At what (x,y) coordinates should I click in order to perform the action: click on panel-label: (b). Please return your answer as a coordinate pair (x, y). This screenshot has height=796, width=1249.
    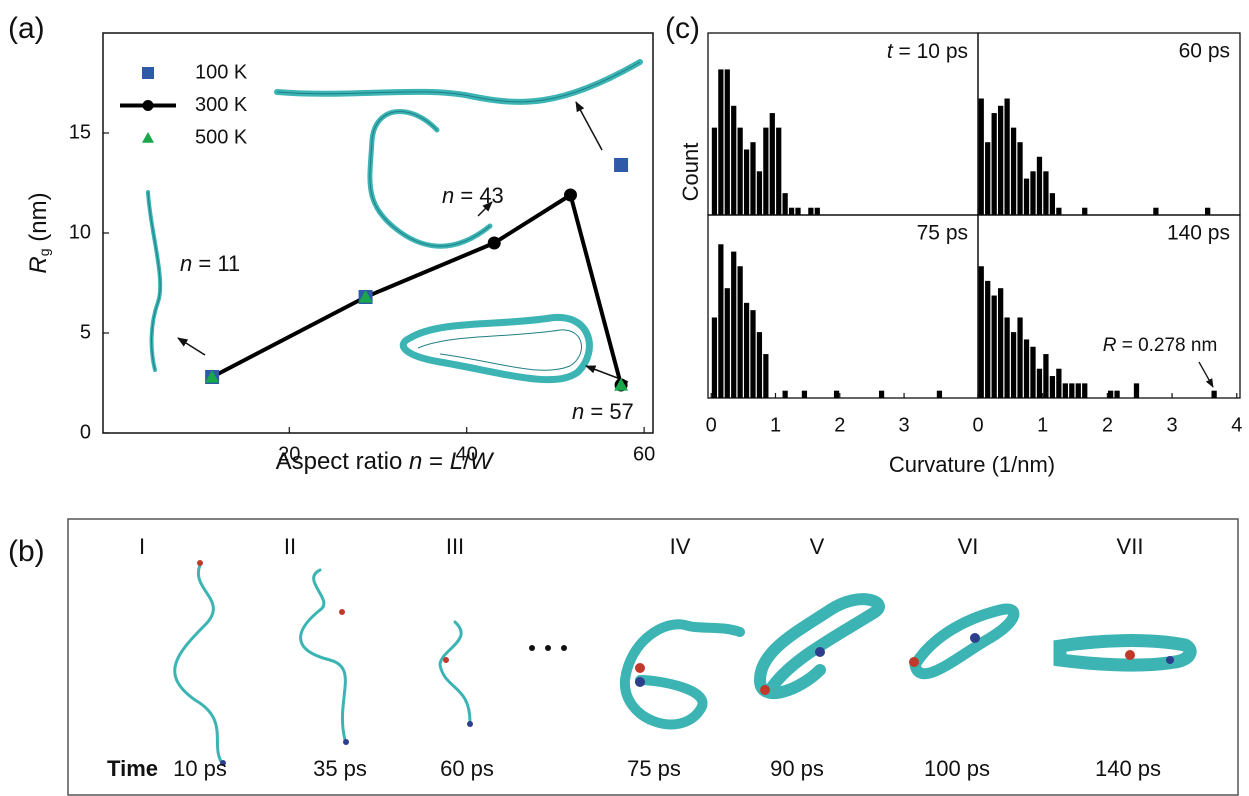
    Looking at the image, I should click on (26, 551).